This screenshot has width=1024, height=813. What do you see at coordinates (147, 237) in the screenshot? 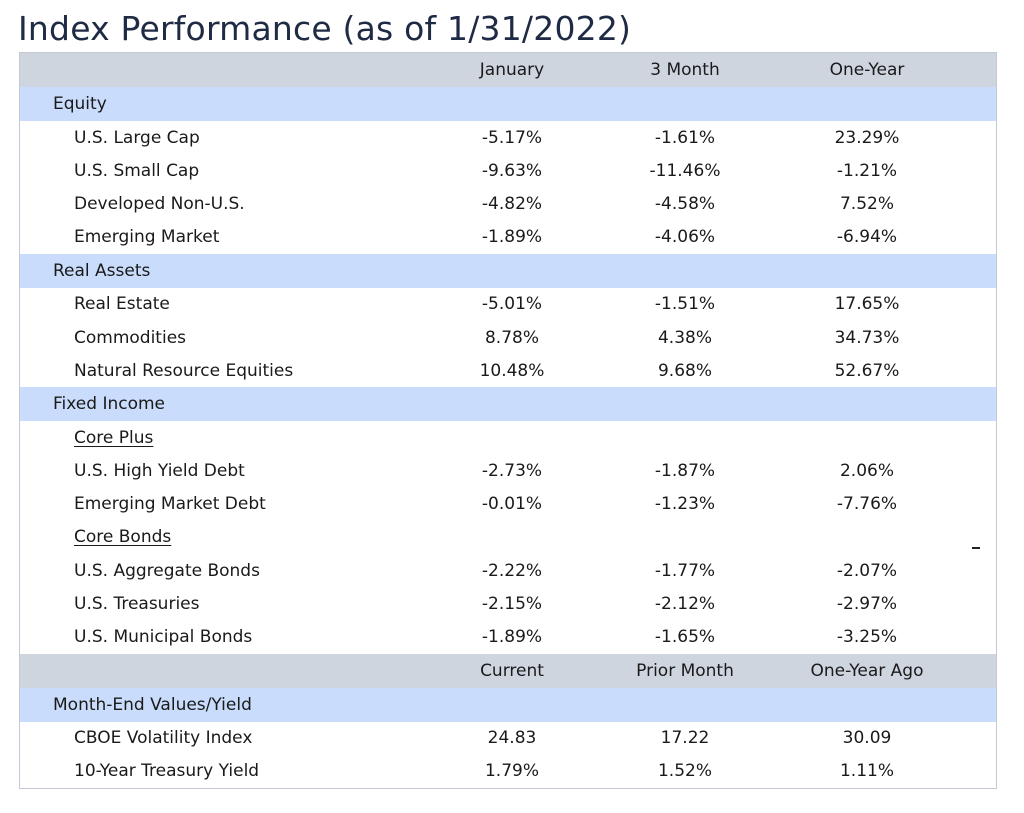
I see `row-label: Emerging Market` at bounding box center [147, 237].